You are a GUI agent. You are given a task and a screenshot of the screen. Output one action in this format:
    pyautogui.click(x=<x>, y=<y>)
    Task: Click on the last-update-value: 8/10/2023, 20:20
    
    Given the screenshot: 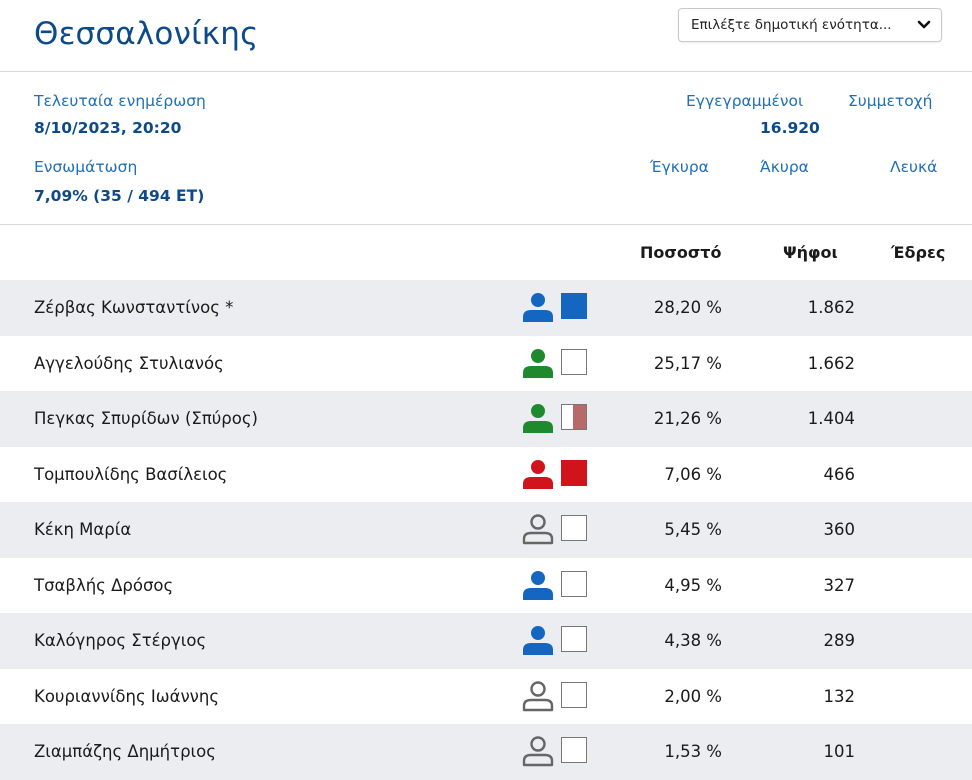 What is the action you would take?
    pyautogui.click(x=108, y=128)
    